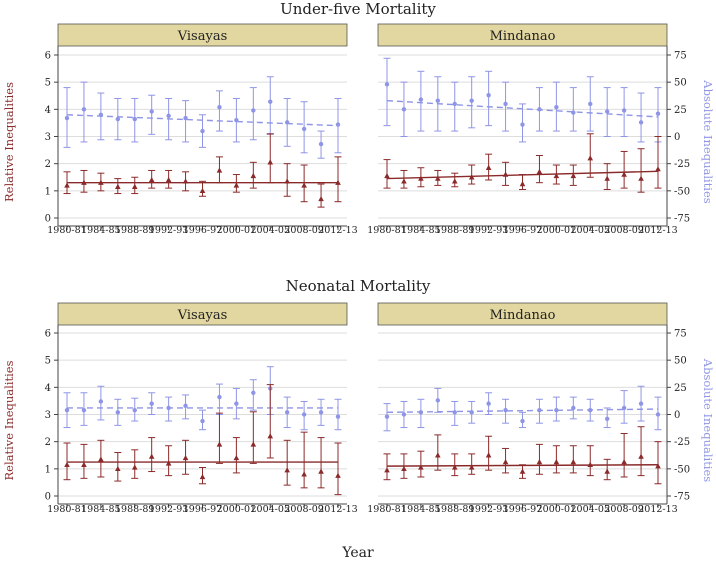 The width and height of the screenshot is (716, 565). I want to click on y-right-tick-label-c1-p1-0: -75, so click(682, 497).